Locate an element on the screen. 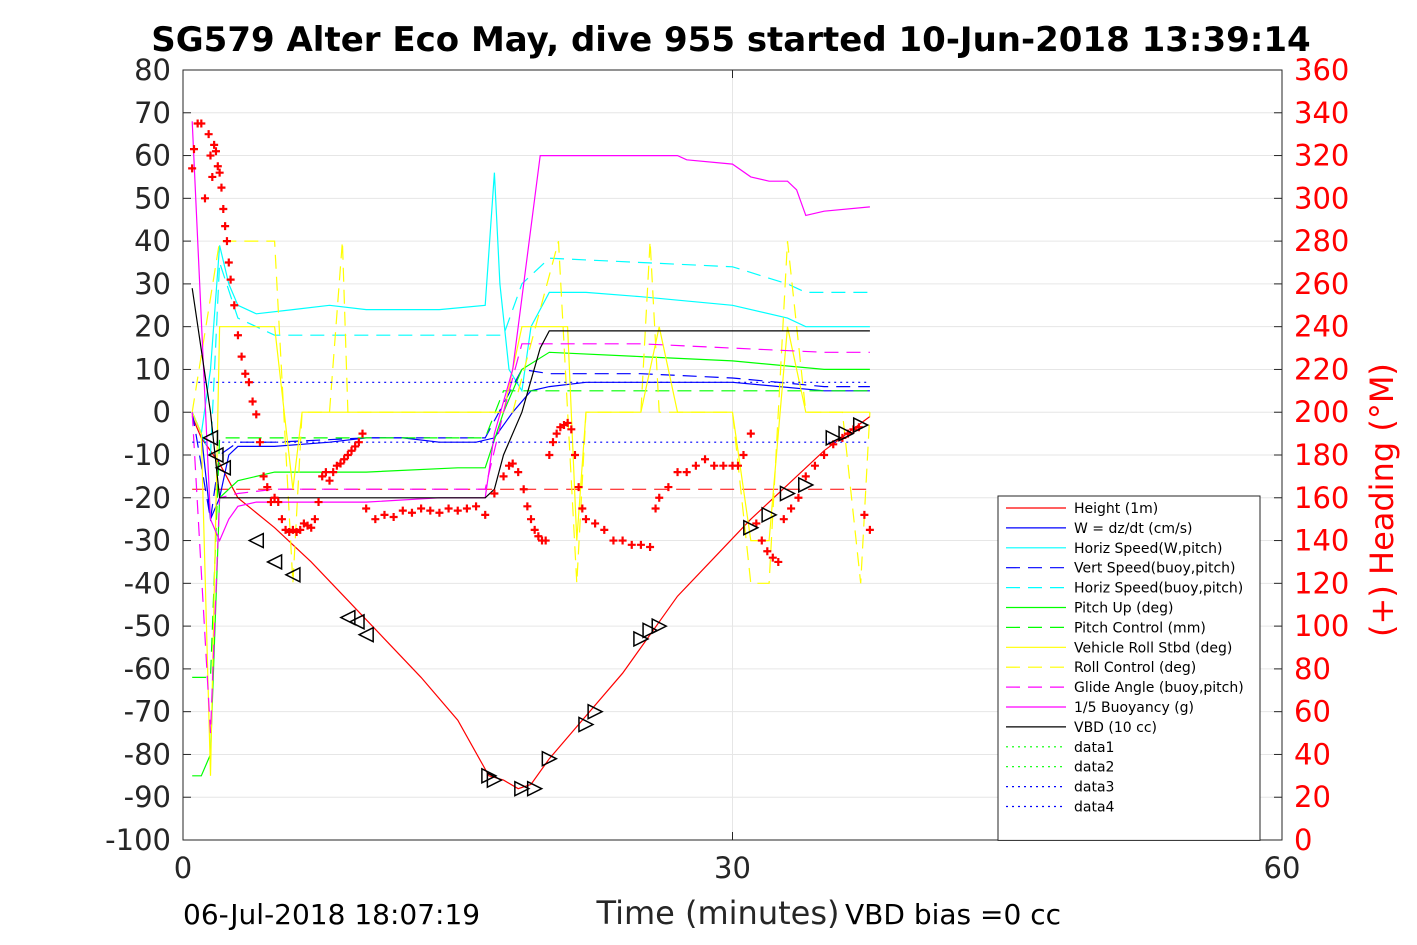  right-y-tick-label: 100 is located at coordinates (1321, 626).